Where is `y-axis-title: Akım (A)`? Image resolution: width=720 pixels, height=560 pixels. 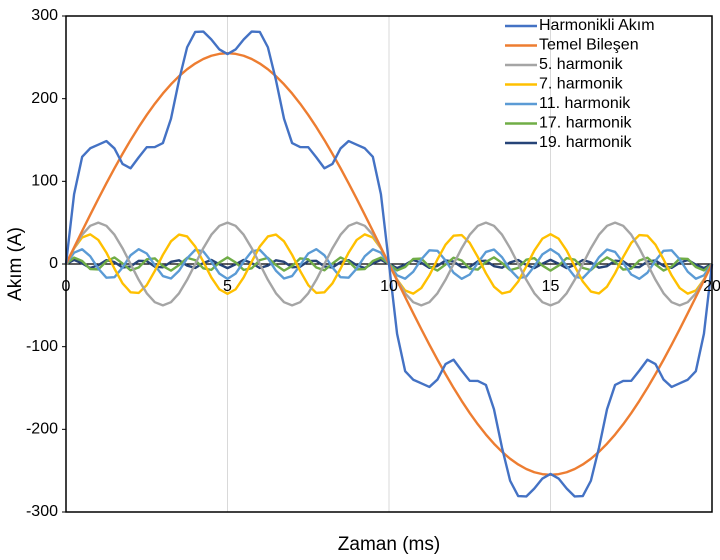 y-axis-title: Akım (A) is located at coordinates (15, 264).